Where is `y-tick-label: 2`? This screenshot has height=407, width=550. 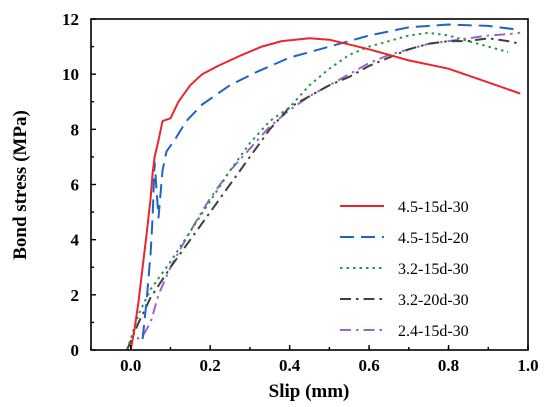 y-tick-label: 2 is located at coordinates (75, 295).